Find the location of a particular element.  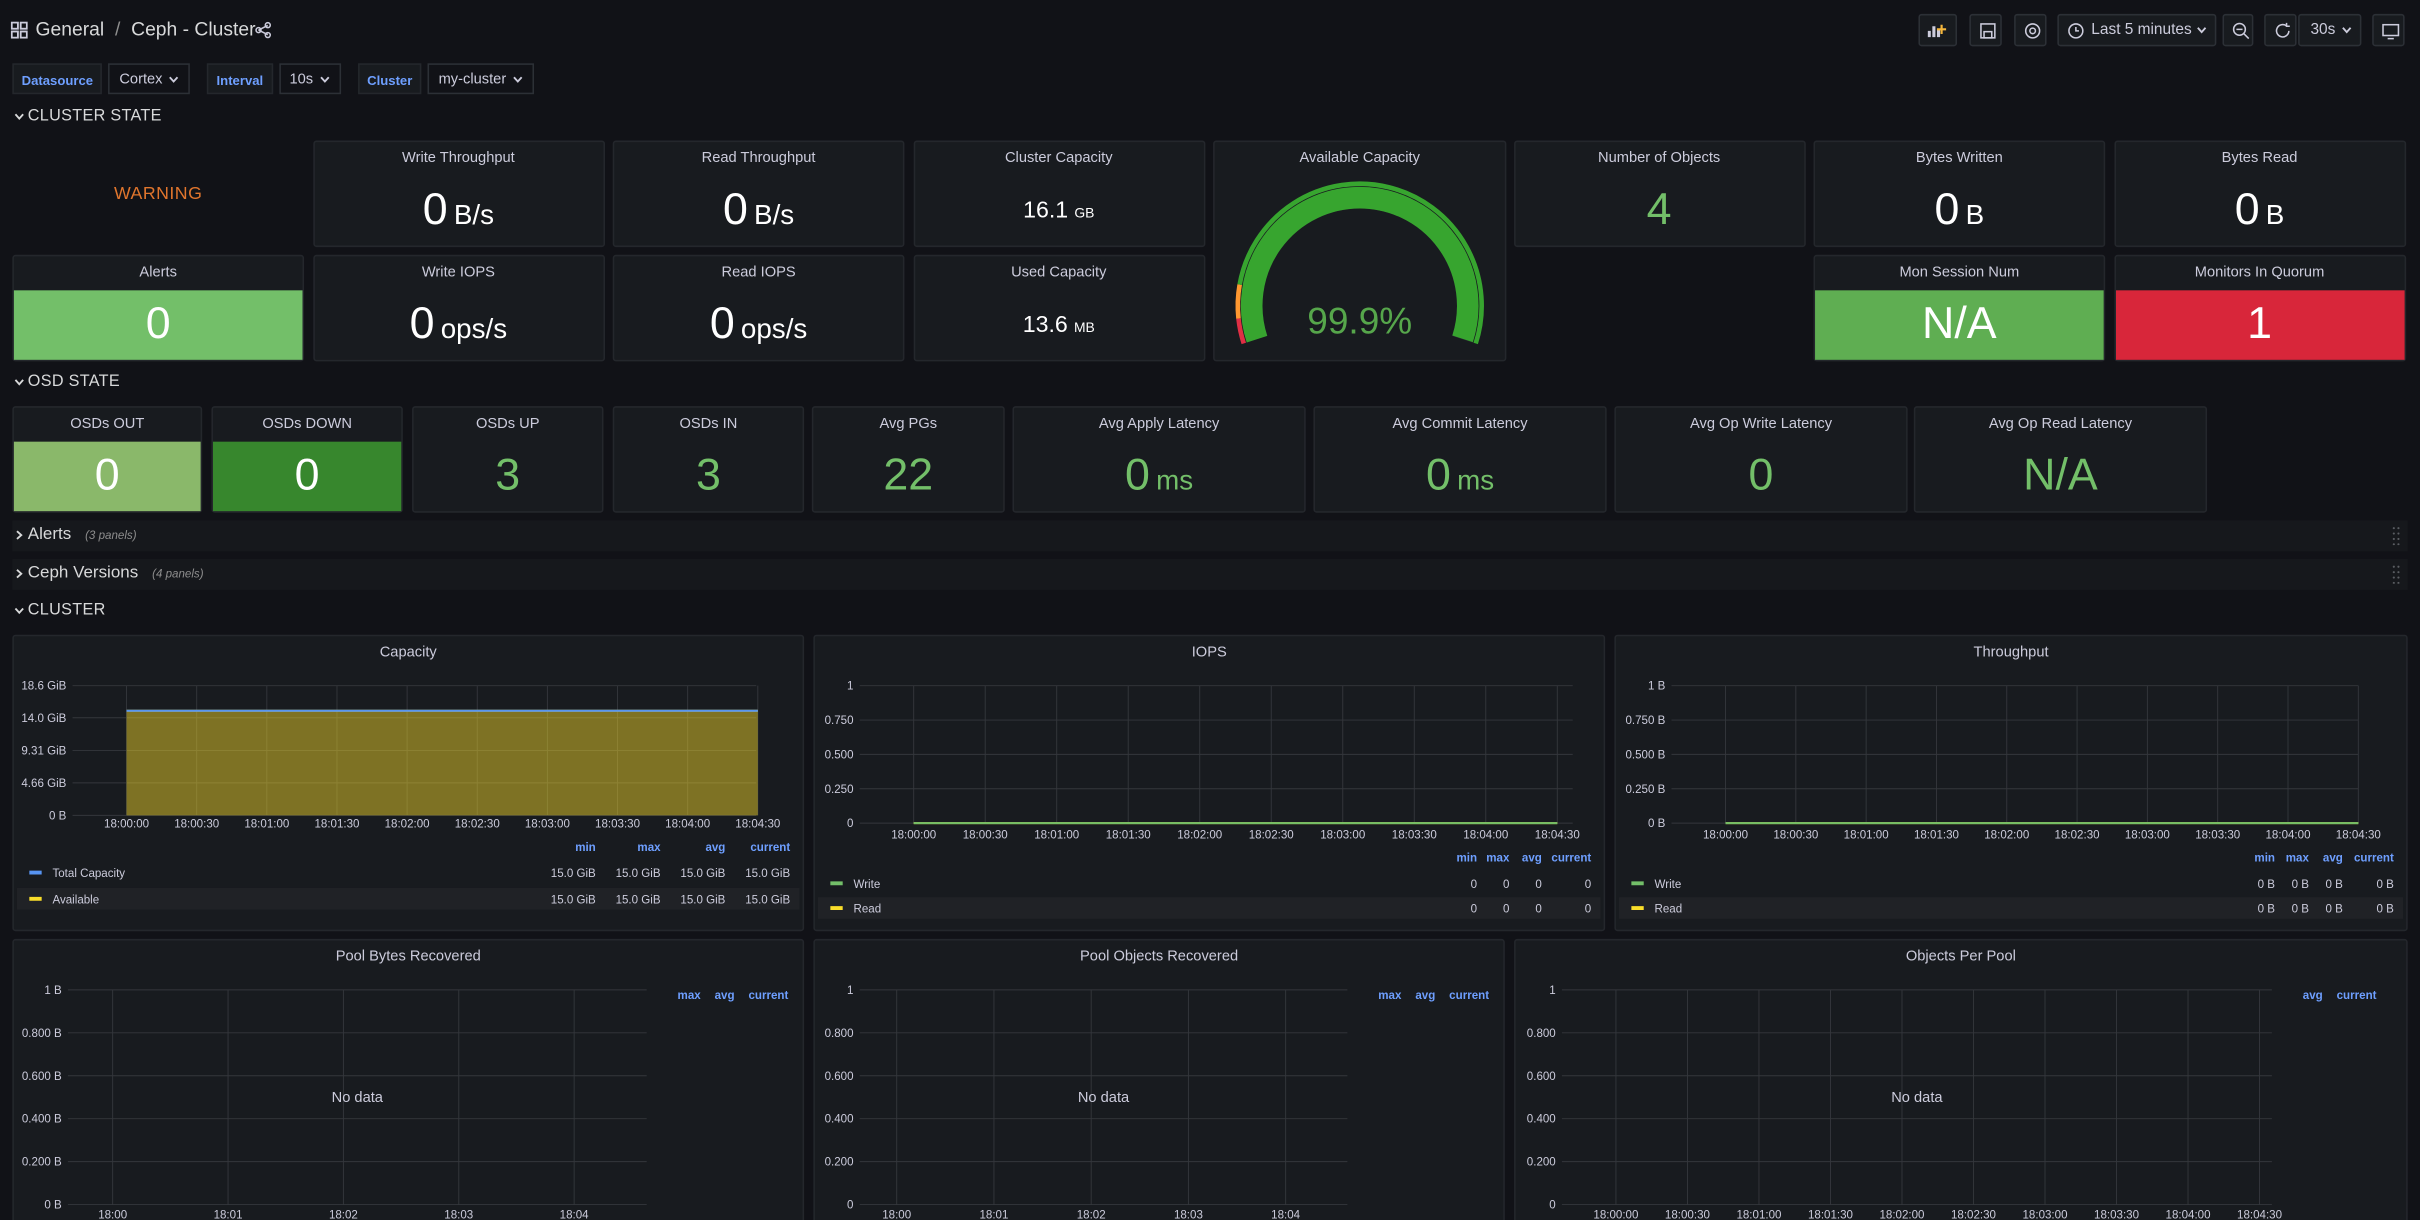

x-tick-label: 18:01:00 is located at coordinates (1758, 1214).